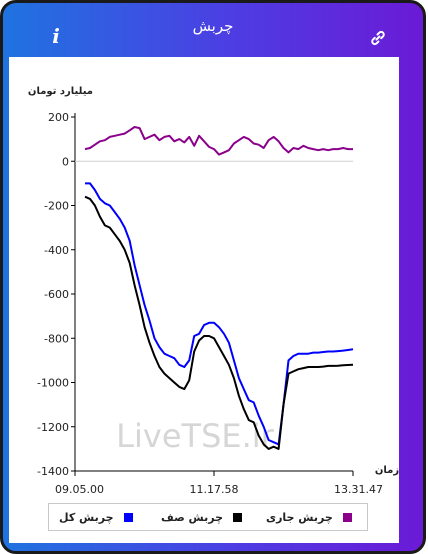 Image resolution: width=428 pixels, height=554 pixels. I want to click on y-tick-label: 200, so click(58, 117).